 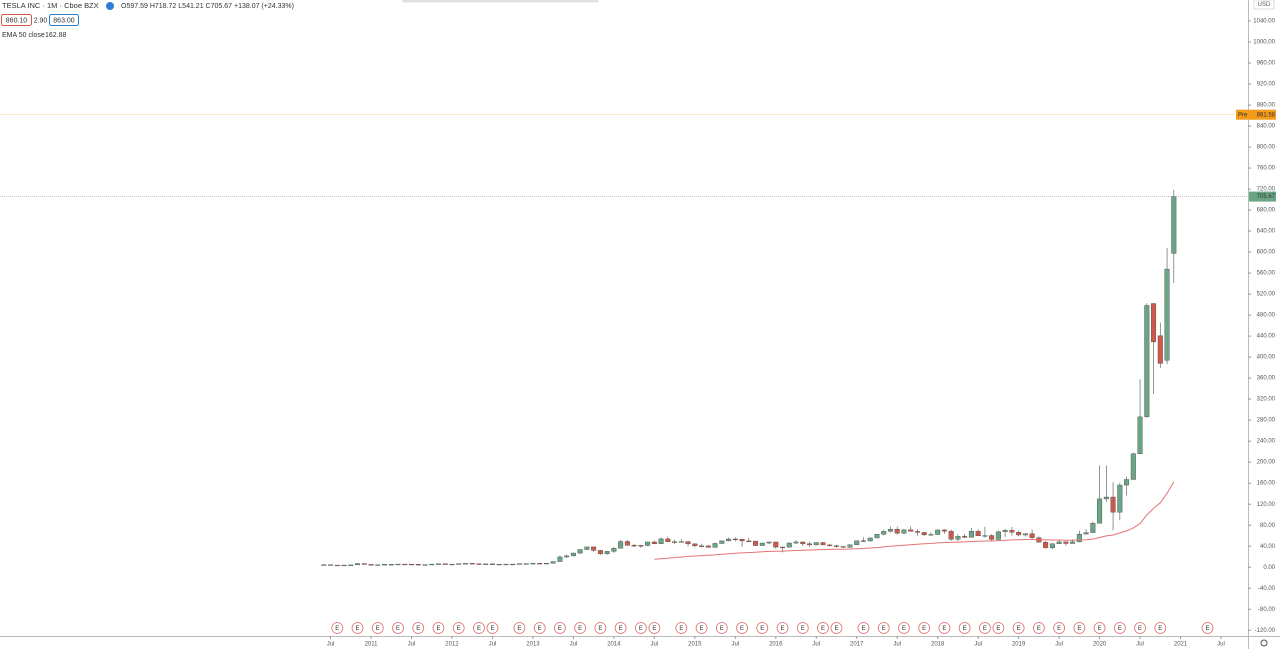 What do you see at coordinates (500, 1) in the screenshot?
I see `tooltip-edge` at bounding box center [500, 1].